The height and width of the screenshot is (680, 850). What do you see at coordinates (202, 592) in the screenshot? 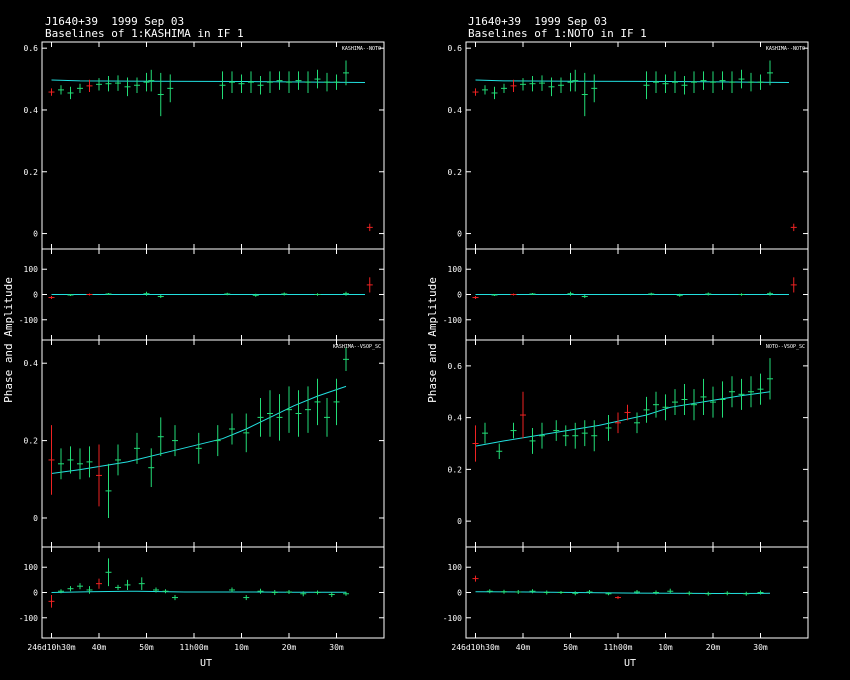
I see `panel-phase-4: 100 0 -100` at bounding box center [202, 592].